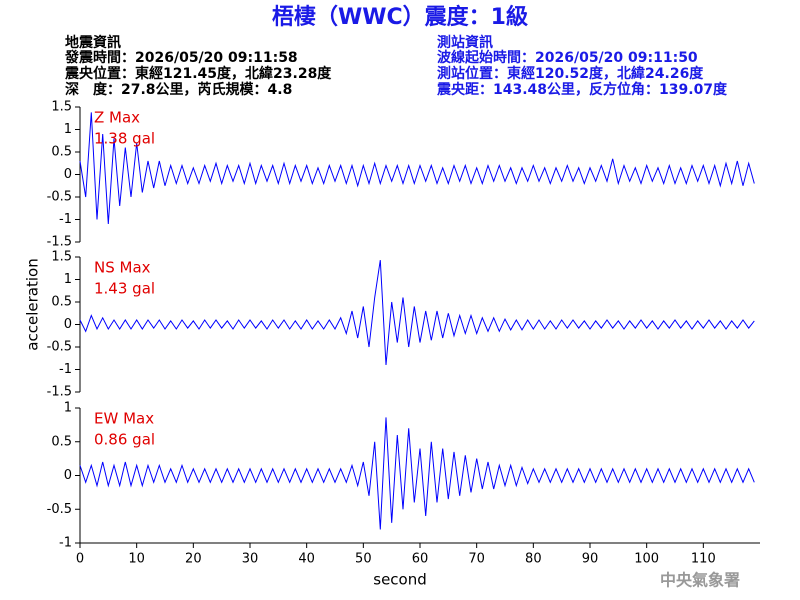 Image resolution: width=800 pixels, height=600 pixels. What do you see at coordinates (124, 419) in the screenshot?
I see `annotation: EW Max` at bounding box center [124, 419].